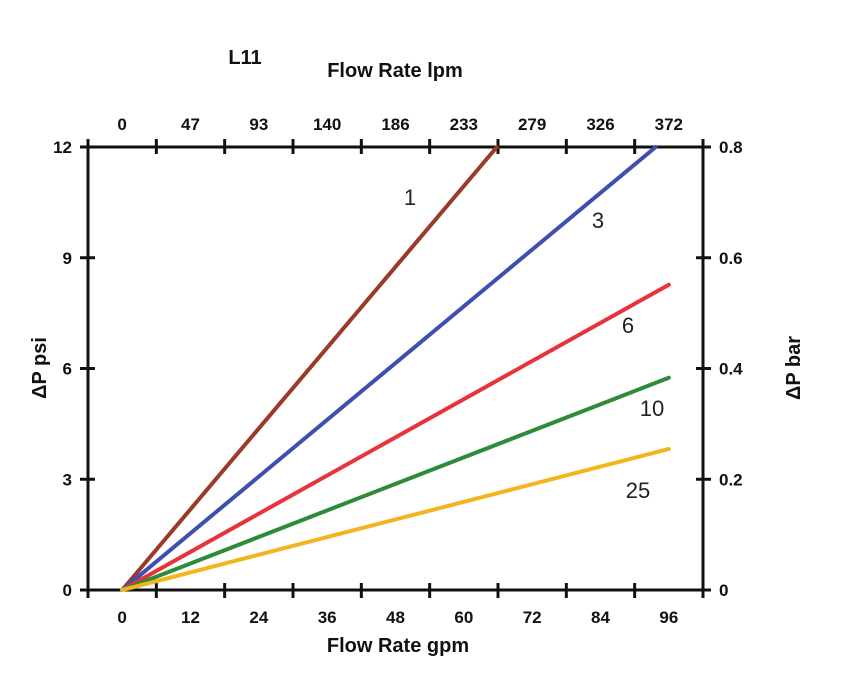  I want to click on y-tick-label: 9, so click(67, 258).